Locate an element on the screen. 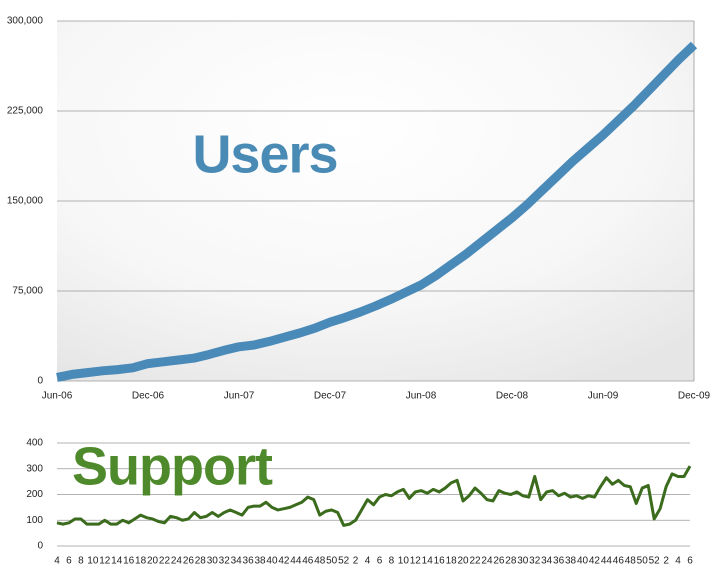 Image resolution: width=720 pixels, height=571 pixels. x-tick-label: Dec-07 is located at coordinates (330, 396).